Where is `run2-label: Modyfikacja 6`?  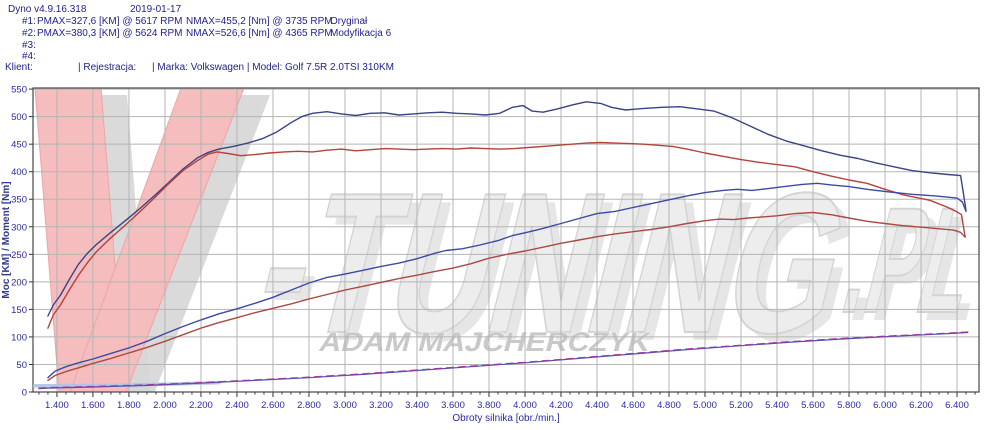 run2-label: Modyfikacja 6 is located at coordinates (361, 33).